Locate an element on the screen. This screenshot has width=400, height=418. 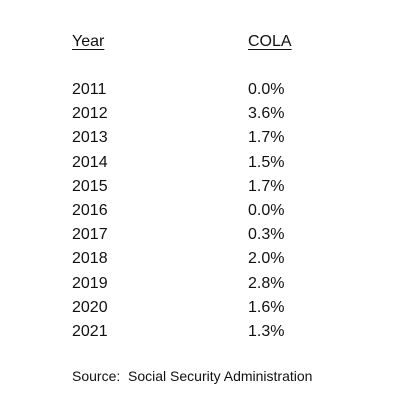
year-cell: 2017 is located at coordinates (90, 235).